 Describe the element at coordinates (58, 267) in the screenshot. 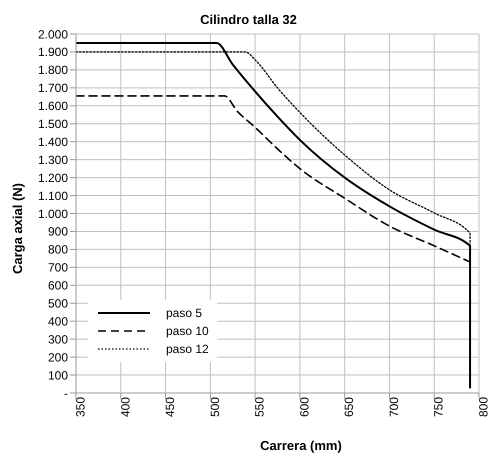

I see `y-tick-label: 700` at that location.